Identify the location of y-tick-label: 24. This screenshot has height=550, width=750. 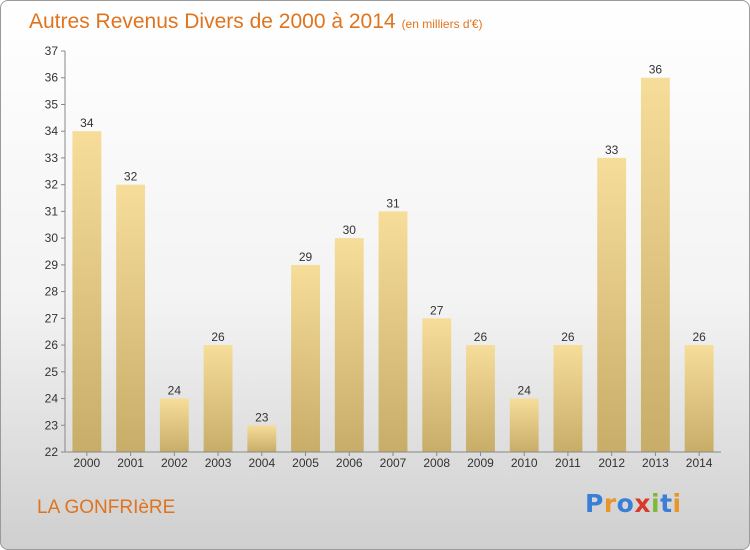
(52, 399).